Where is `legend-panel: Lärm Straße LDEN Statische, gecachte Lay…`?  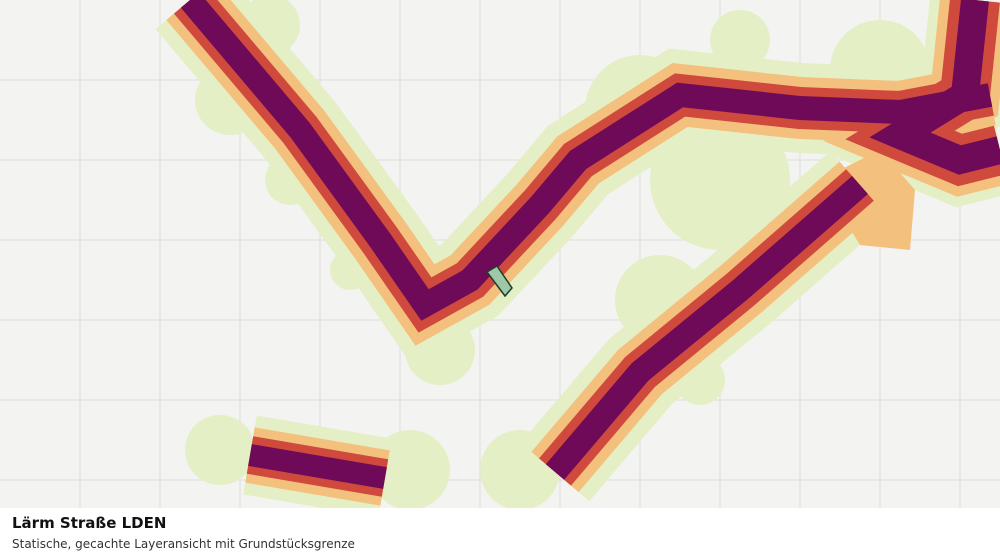 legend-panel: Lärm Straße LDEN Statische, gecachte Lay… is located at coordinates (500, 534).